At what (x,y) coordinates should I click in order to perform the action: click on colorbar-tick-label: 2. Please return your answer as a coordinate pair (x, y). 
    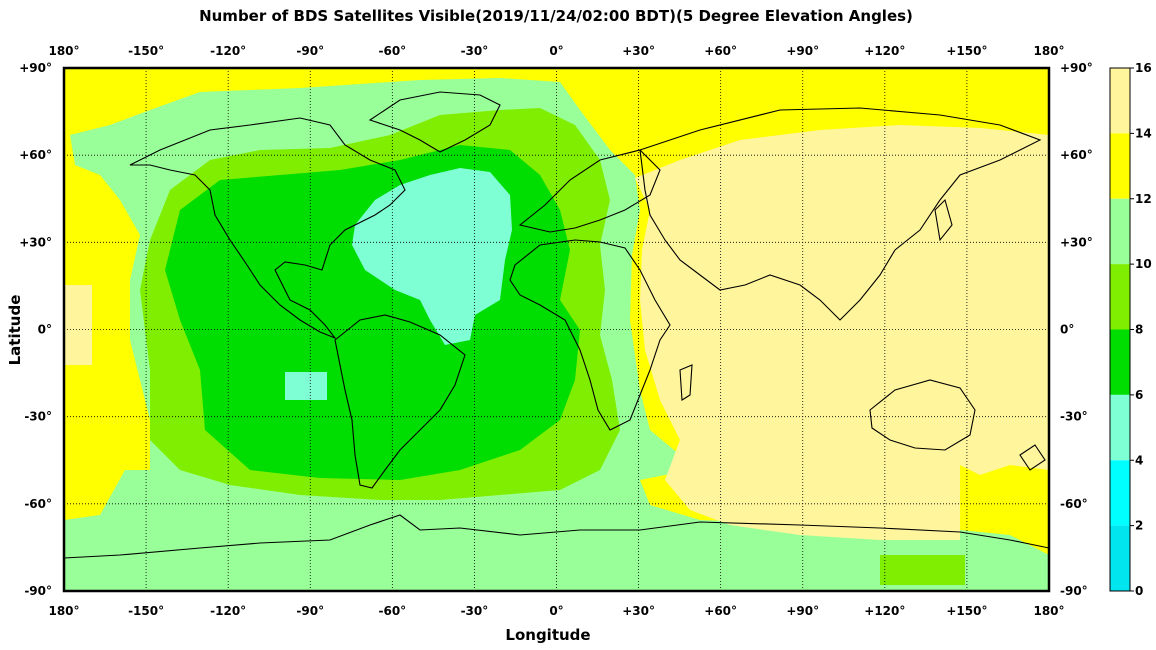
    Looking at the image, I should click on (1139, 526).